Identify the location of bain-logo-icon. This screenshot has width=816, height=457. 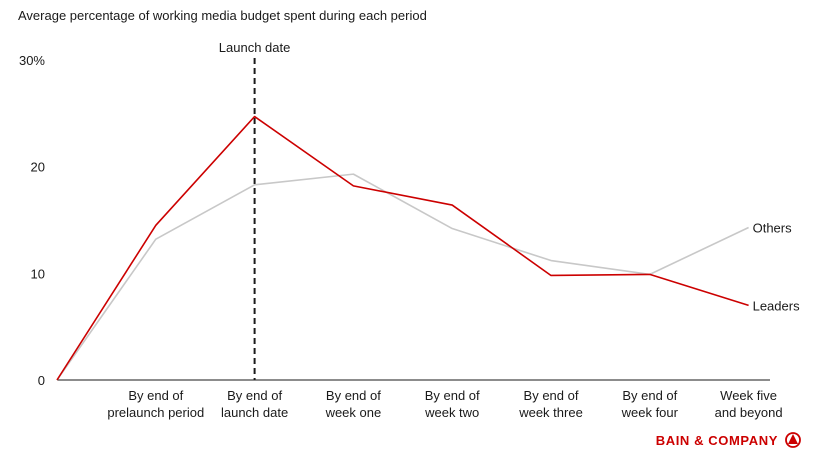
(793, 440).